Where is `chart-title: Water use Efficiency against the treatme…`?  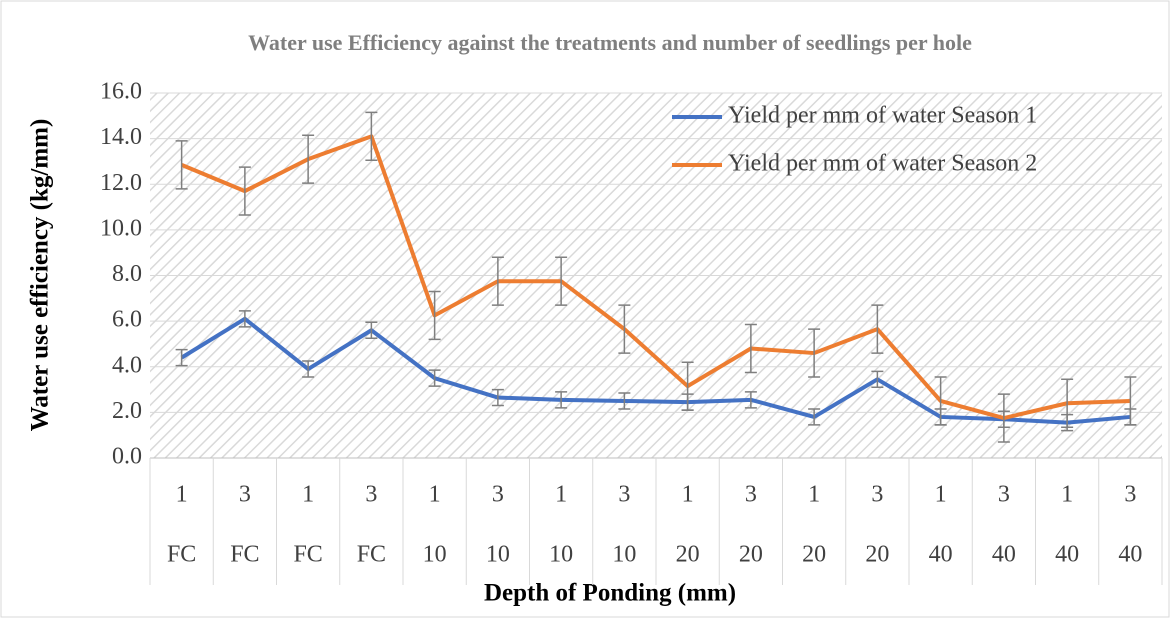 chart-title: Water use Efficiency against the treatme… is located at coordinates (610, 42).